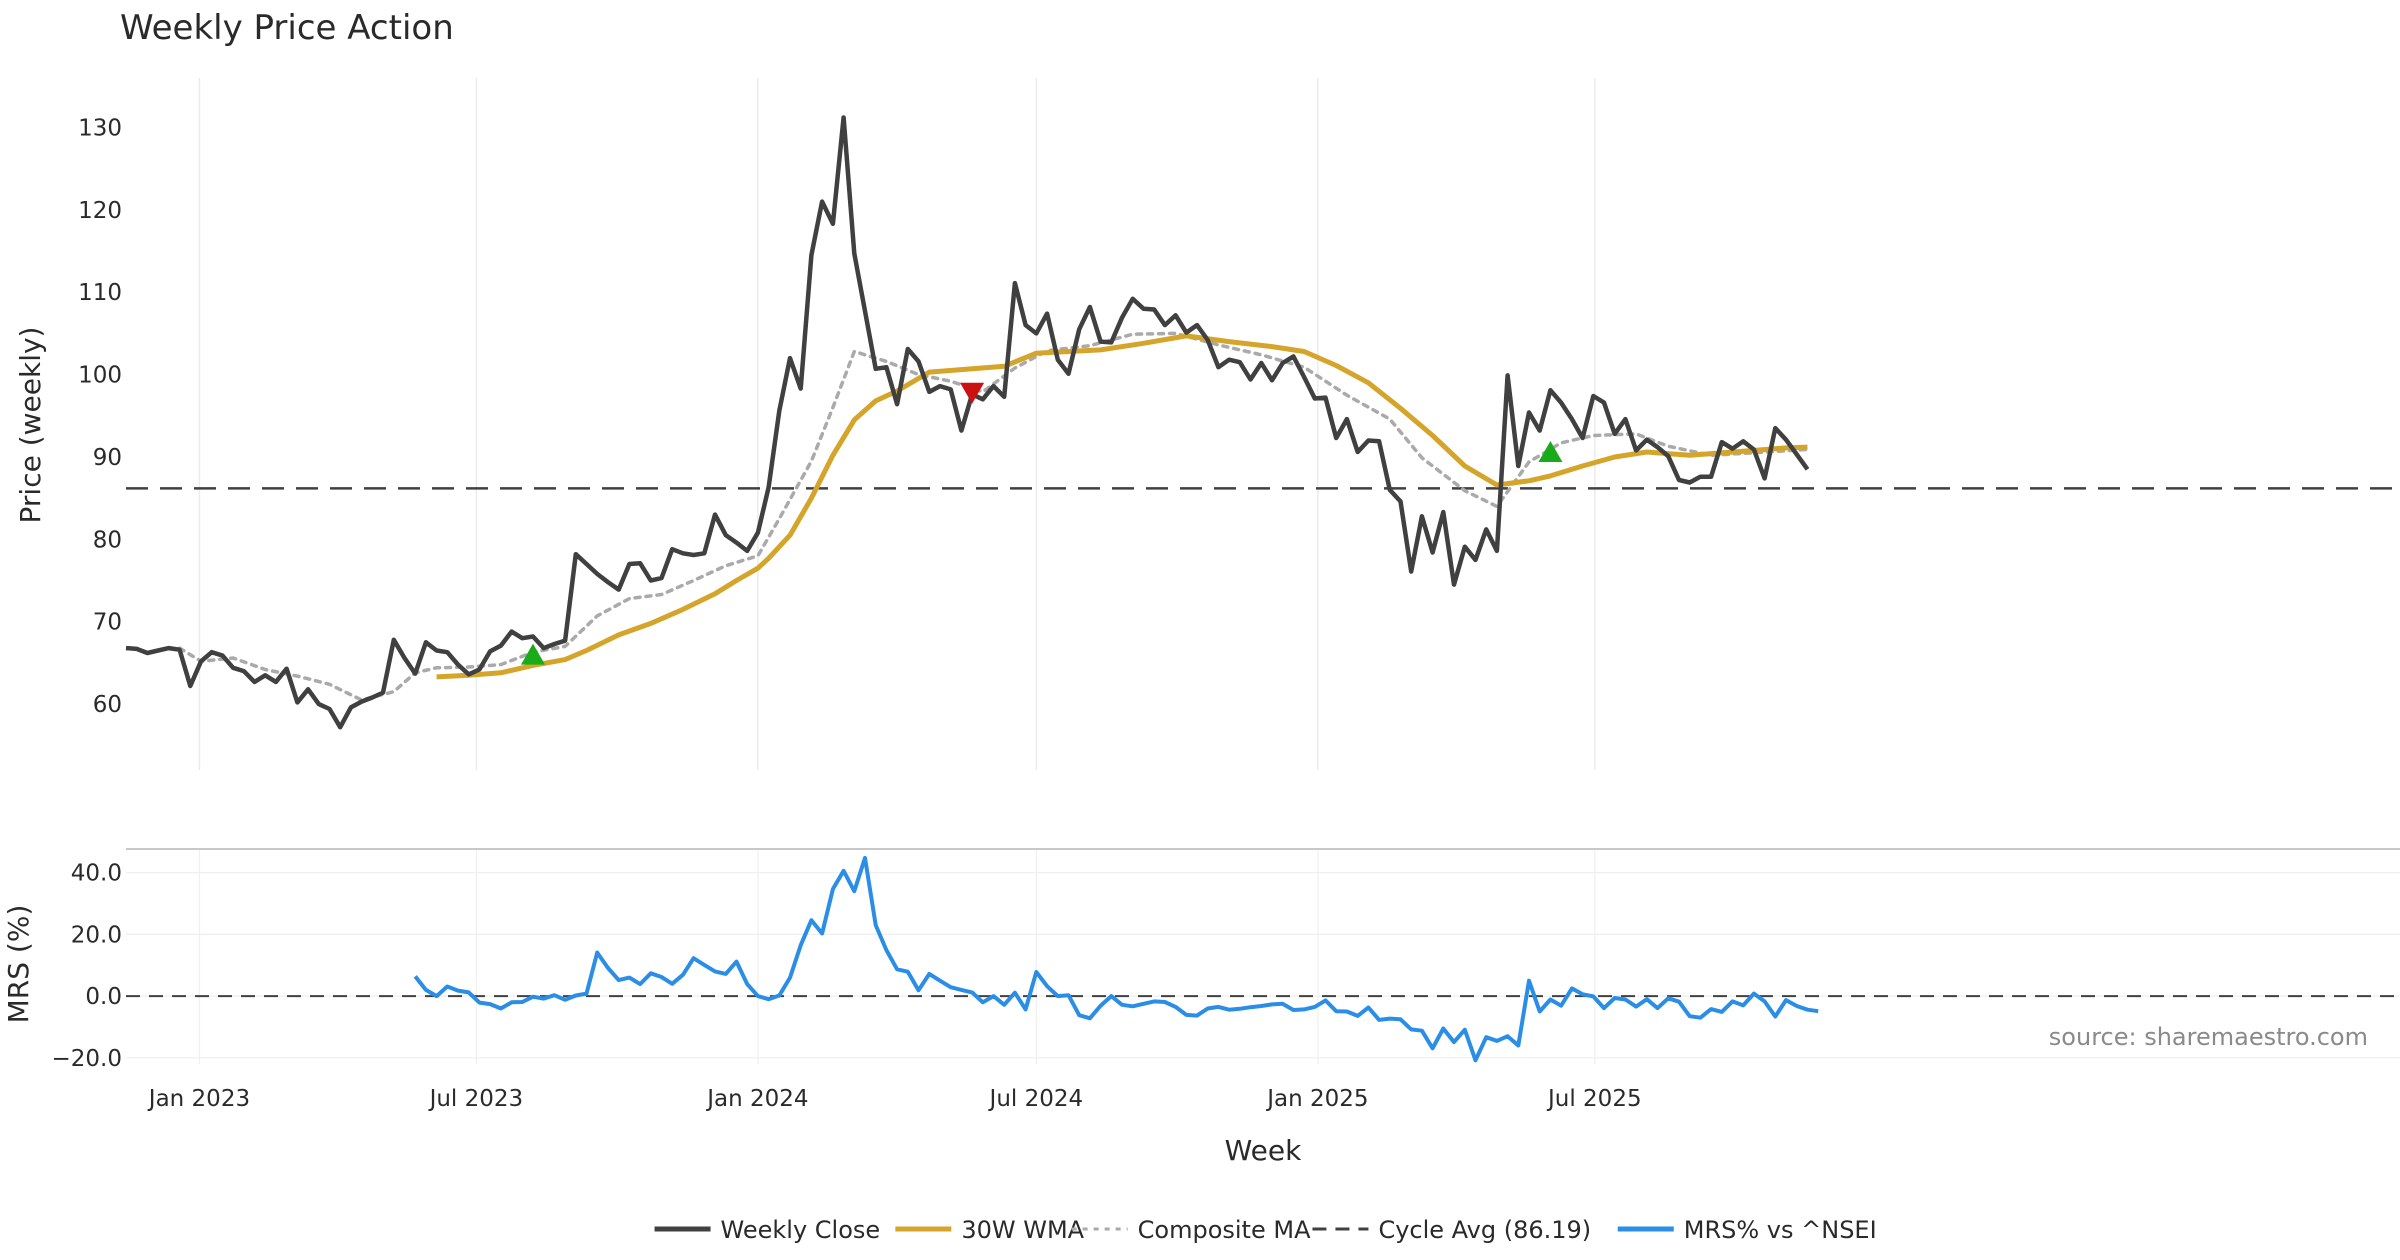 Image resolution: width=2400 pixels, height=1260 pixels. I want to click on price-y-tick-1: 70, so click(107, 623).